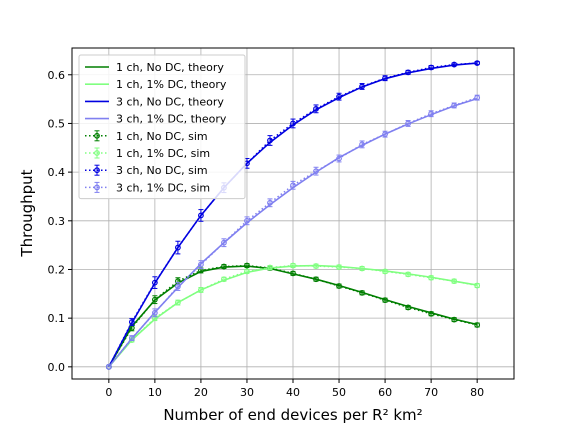 The height and width of the screenshot is (428, 571). I want to click on legend-label: 1 ch, No DC, sim, so click(162, 136).